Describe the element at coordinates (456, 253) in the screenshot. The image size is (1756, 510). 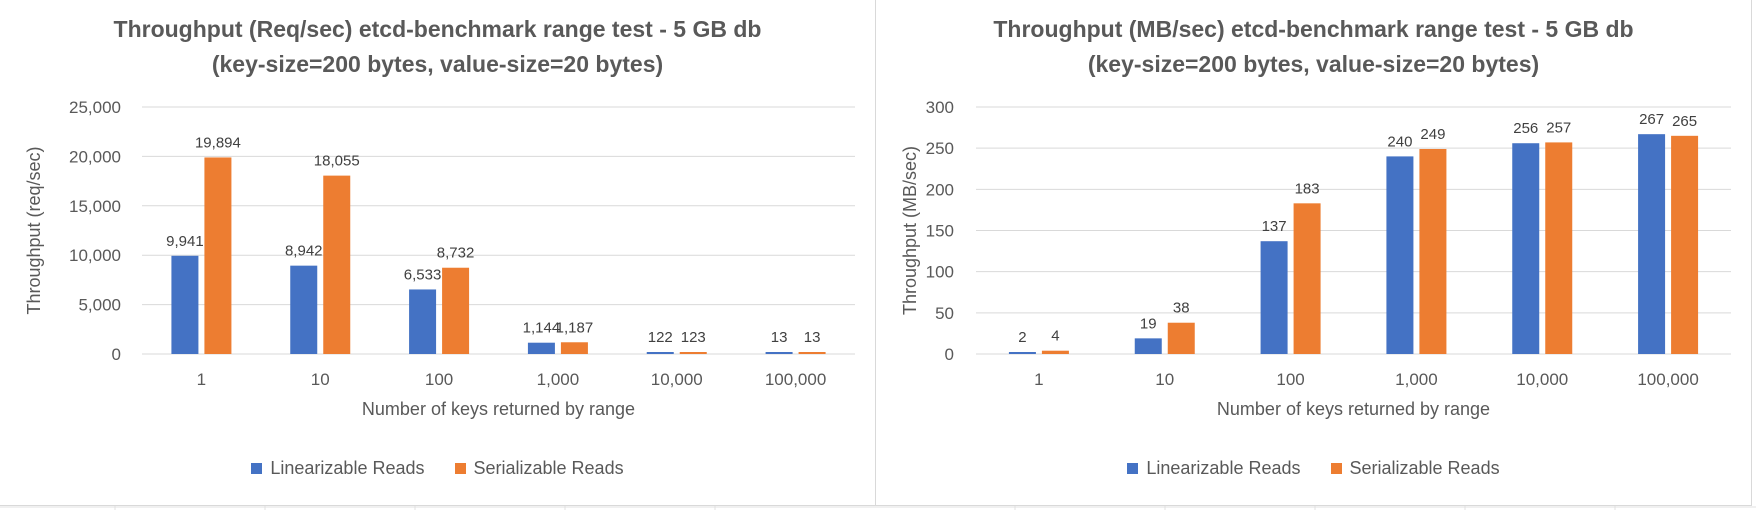
I see `data-label-serializable: 8,732` at that location.